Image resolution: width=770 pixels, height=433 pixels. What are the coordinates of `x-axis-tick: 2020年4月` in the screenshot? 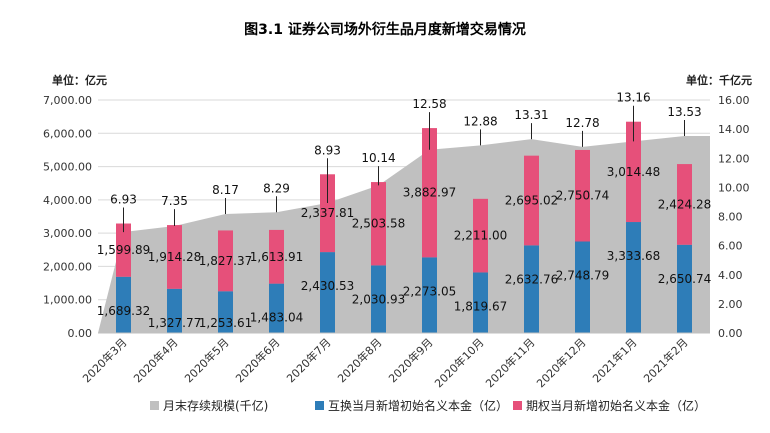 It's located at (155, 360).